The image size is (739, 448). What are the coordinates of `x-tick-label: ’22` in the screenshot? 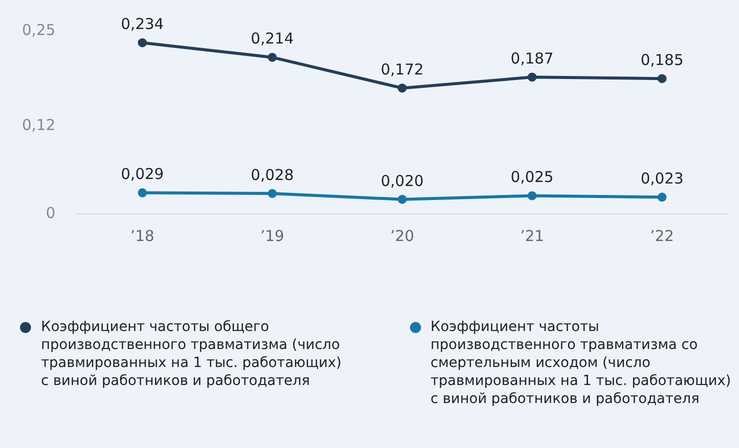 It's located at (662, 235).